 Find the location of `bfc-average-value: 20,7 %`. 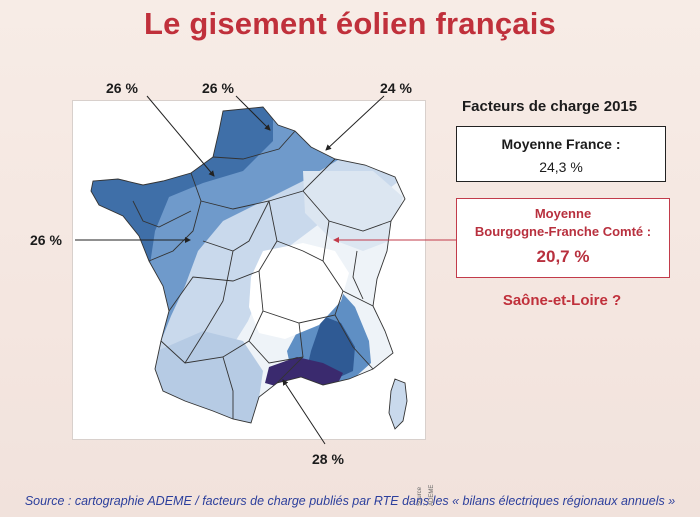

bfc-average-value: 20,7 % is located at coordinates (563, 256).